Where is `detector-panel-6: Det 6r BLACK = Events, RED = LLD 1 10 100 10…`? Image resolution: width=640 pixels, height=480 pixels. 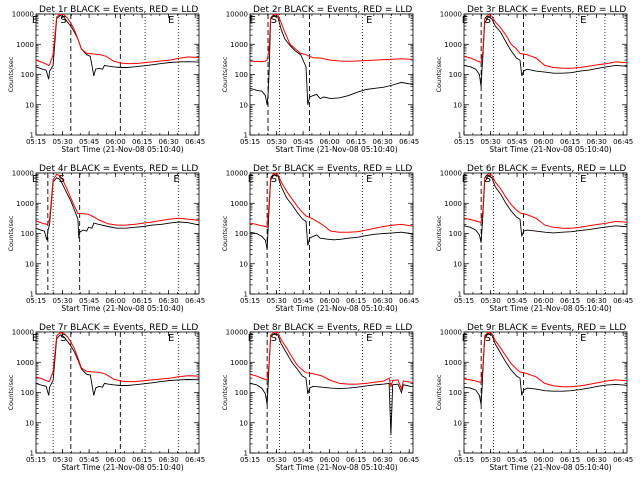 detector-panel-6: Det 6r BLACK = Events, RED = LLD 1 10 100 10… is located at coordinates (534, 238).